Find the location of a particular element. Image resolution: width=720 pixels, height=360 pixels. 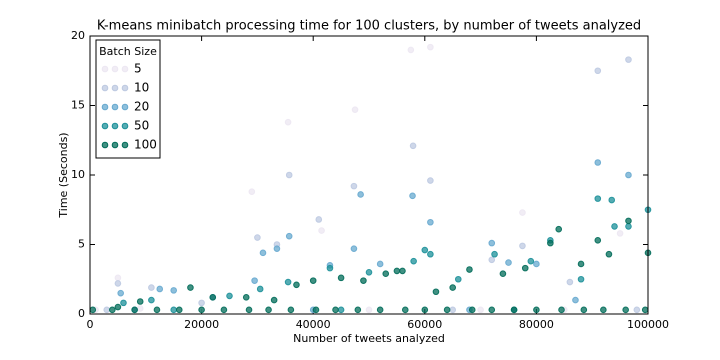

x-axis-label: Number of tweets analyzed is located at coordinates (369, 338).